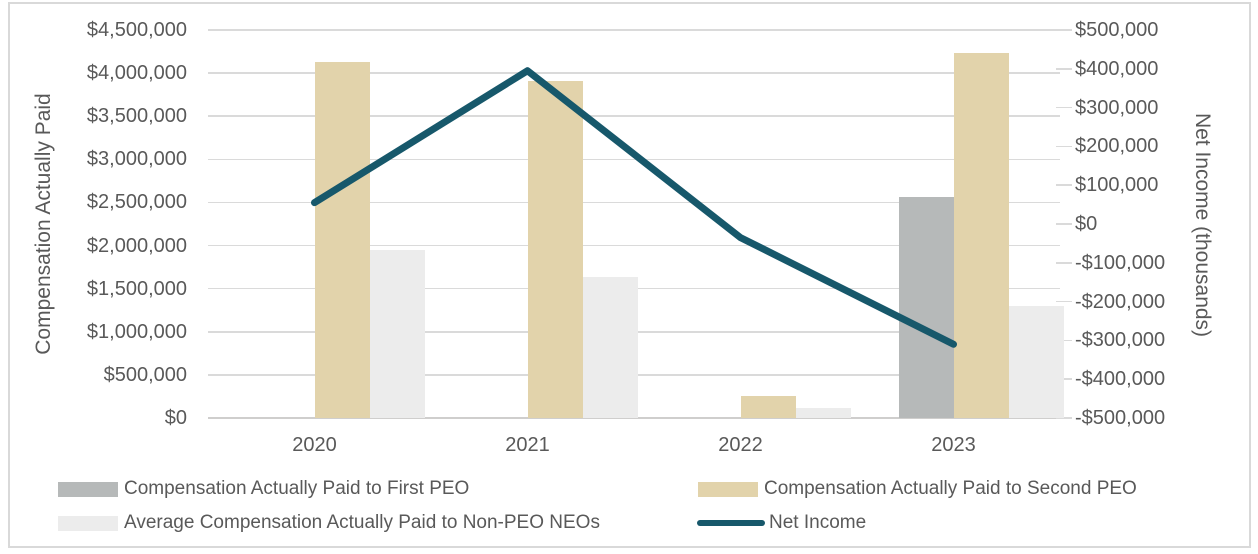 The height and width of the screenshot is (554, 1258). I want to click on right-axis-tick-label: $0, so click(1086, 224).